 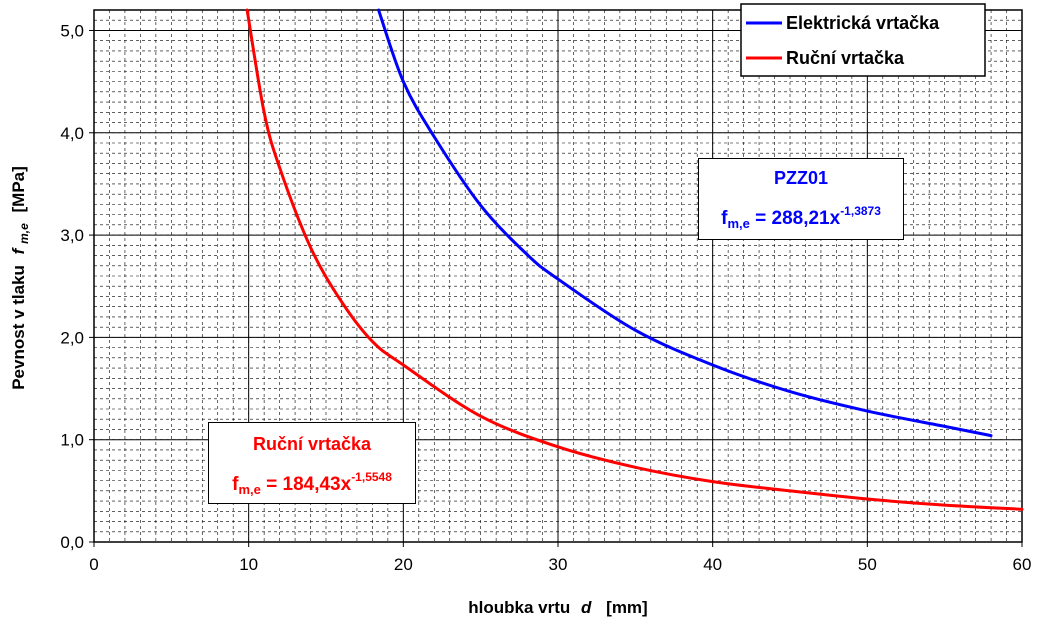 I want to click on y-tick-label: 4,0, so click(x=72, y=133).